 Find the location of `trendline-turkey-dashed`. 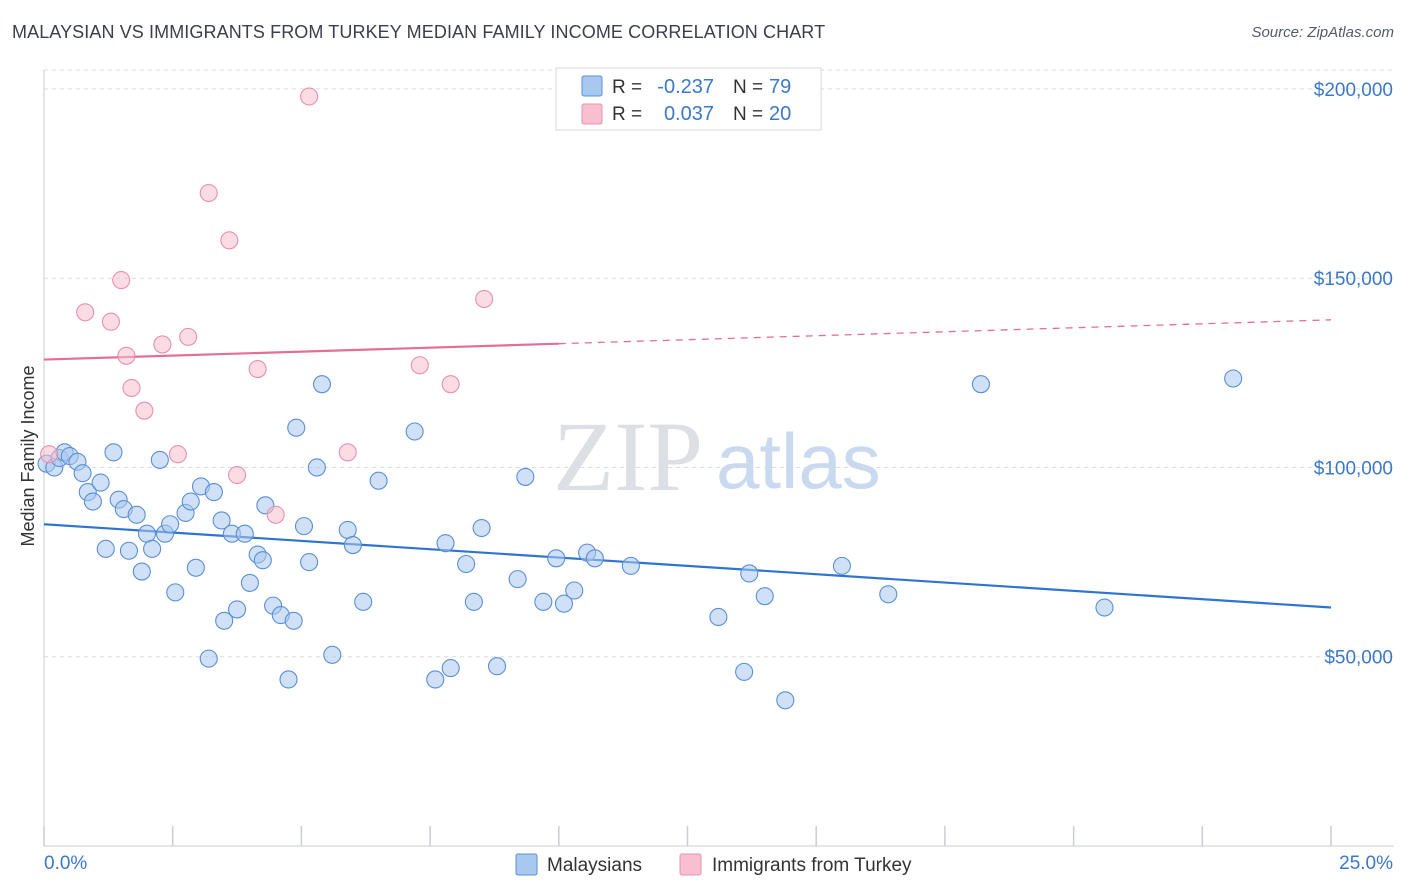

trendline-turkey-dashed is located at coordinates (945, 332).